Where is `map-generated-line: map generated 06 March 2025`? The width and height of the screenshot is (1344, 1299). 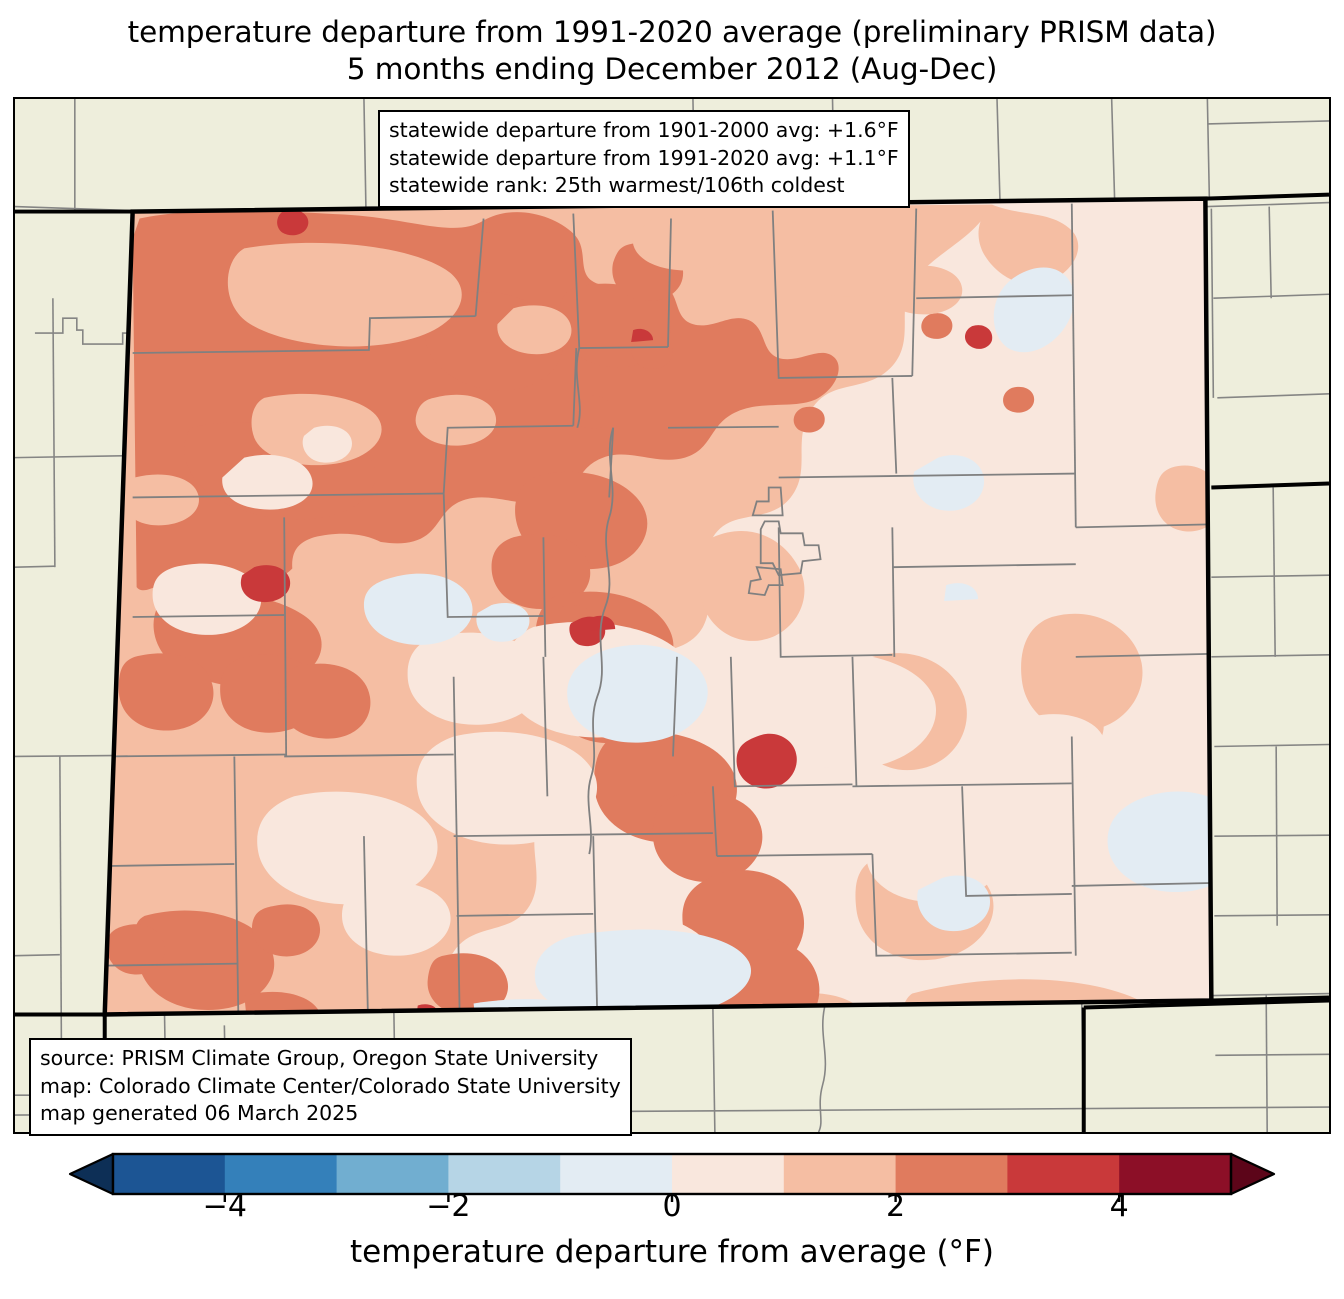
map-generated-line: map generated 06 March 2025 is located at coordinates (199, 1113).